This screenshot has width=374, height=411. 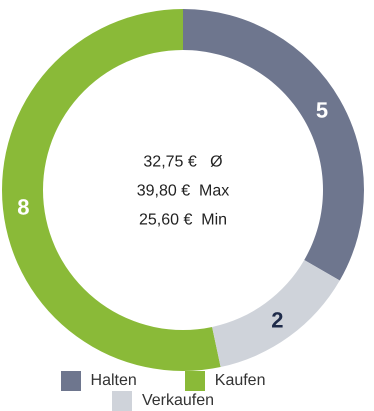 I want to click on donut-slice, so click(x=276, y=314).